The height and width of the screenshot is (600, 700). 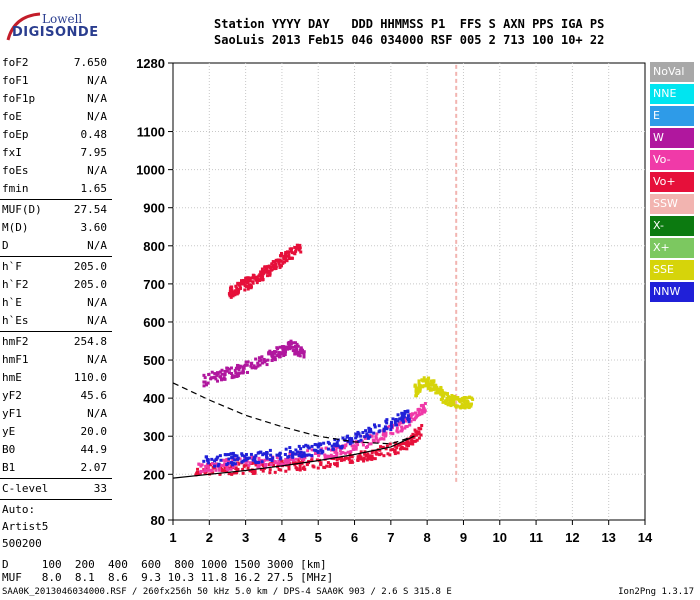 What do you see at coordinates (572, 537) in the screenshot?
I see `x-tick-label: 12` at bounding box center [572, 537].